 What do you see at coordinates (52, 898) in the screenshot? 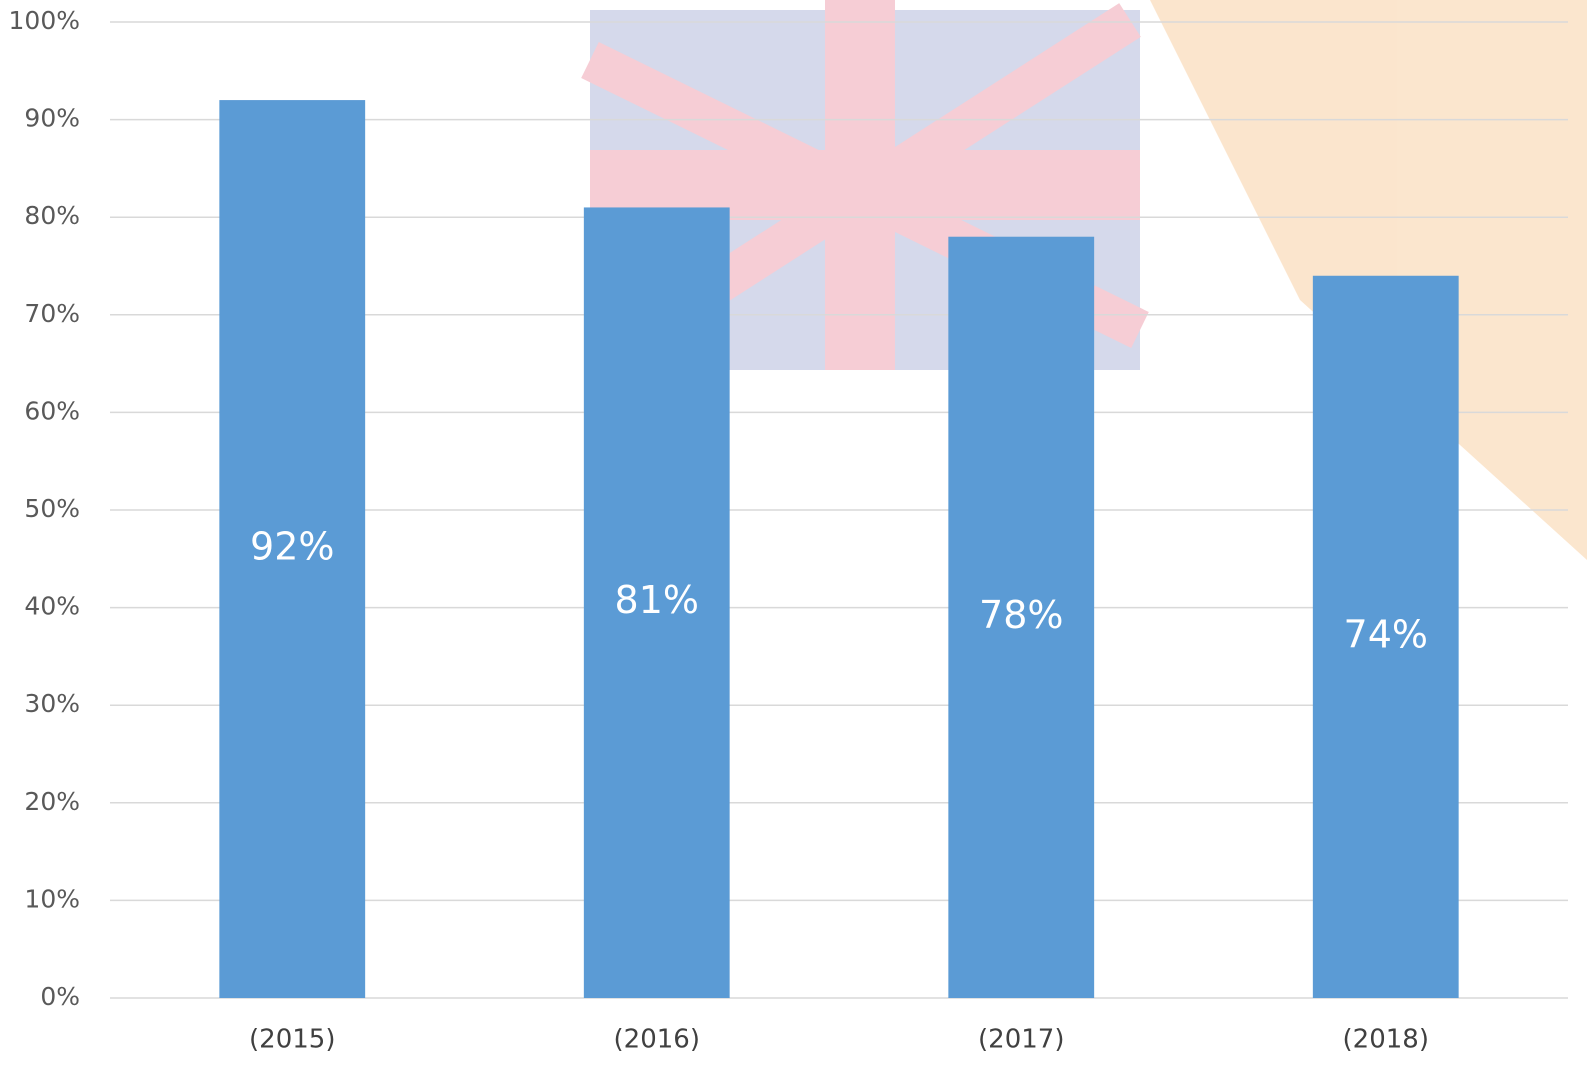
I see `y-tick-label: 10%` at bounding box center [52, 898].